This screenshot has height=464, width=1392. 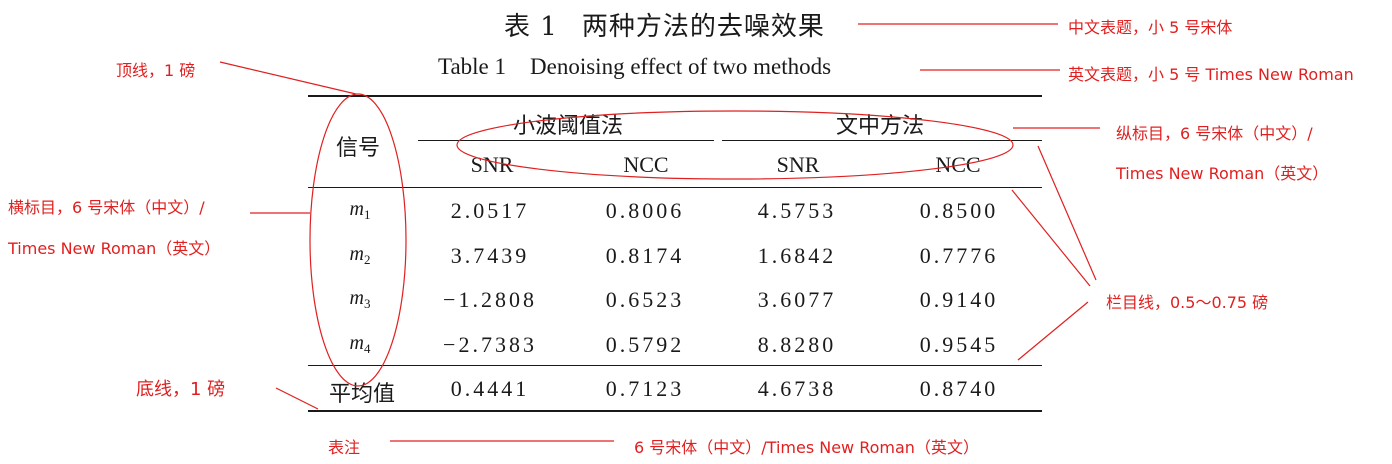 What do you see at coordinates (675, 96) in the screenshot?
I see `top-rule` at bounding box center [675, 96].